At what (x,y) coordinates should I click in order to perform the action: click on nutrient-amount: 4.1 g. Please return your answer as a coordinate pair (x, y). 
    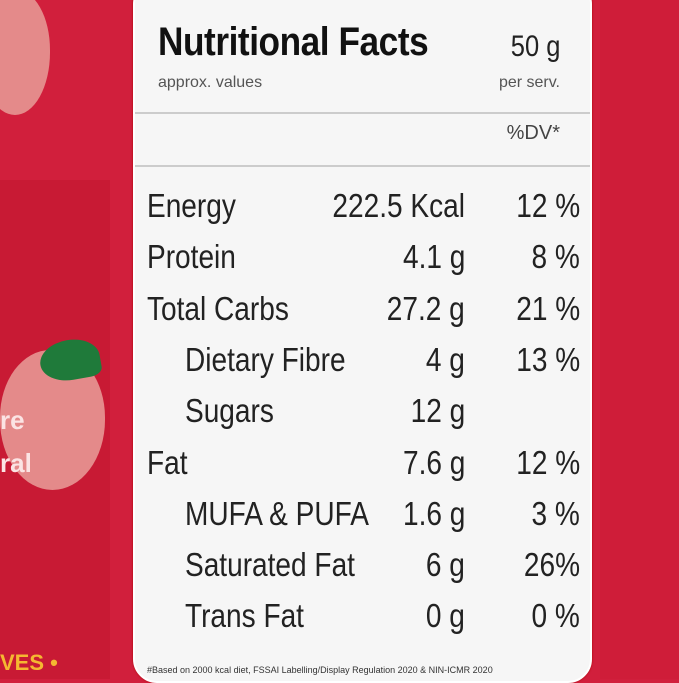
    Looking at the image, I should click on (433, 257).